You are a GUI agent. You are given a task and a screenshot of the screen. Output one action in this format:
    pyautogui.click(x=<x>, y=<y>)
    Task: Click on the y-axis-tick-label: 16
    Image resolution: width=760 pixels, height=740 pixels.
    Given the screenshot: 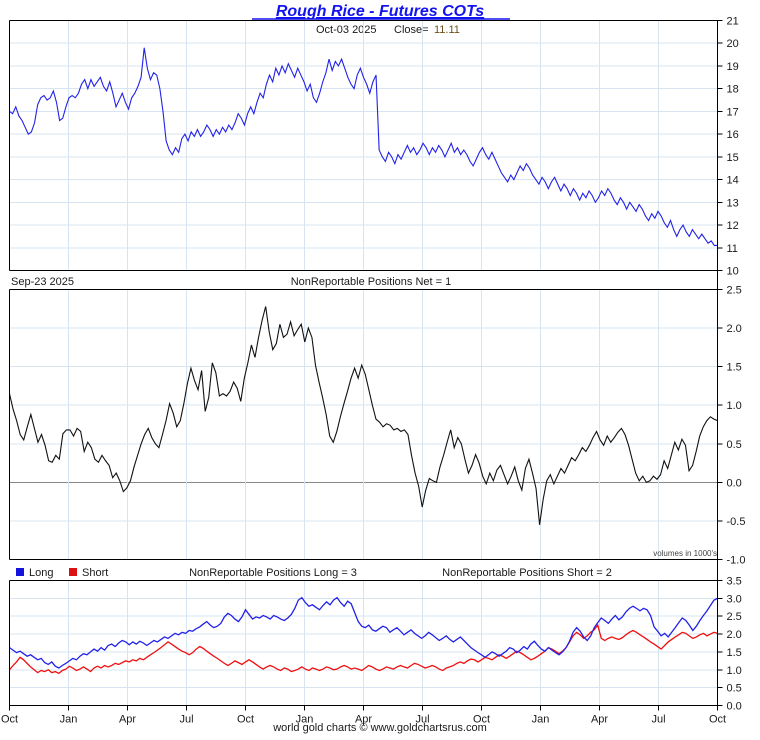 What is the action you would take?
    pyautogui.click(x=733, y=135)
    